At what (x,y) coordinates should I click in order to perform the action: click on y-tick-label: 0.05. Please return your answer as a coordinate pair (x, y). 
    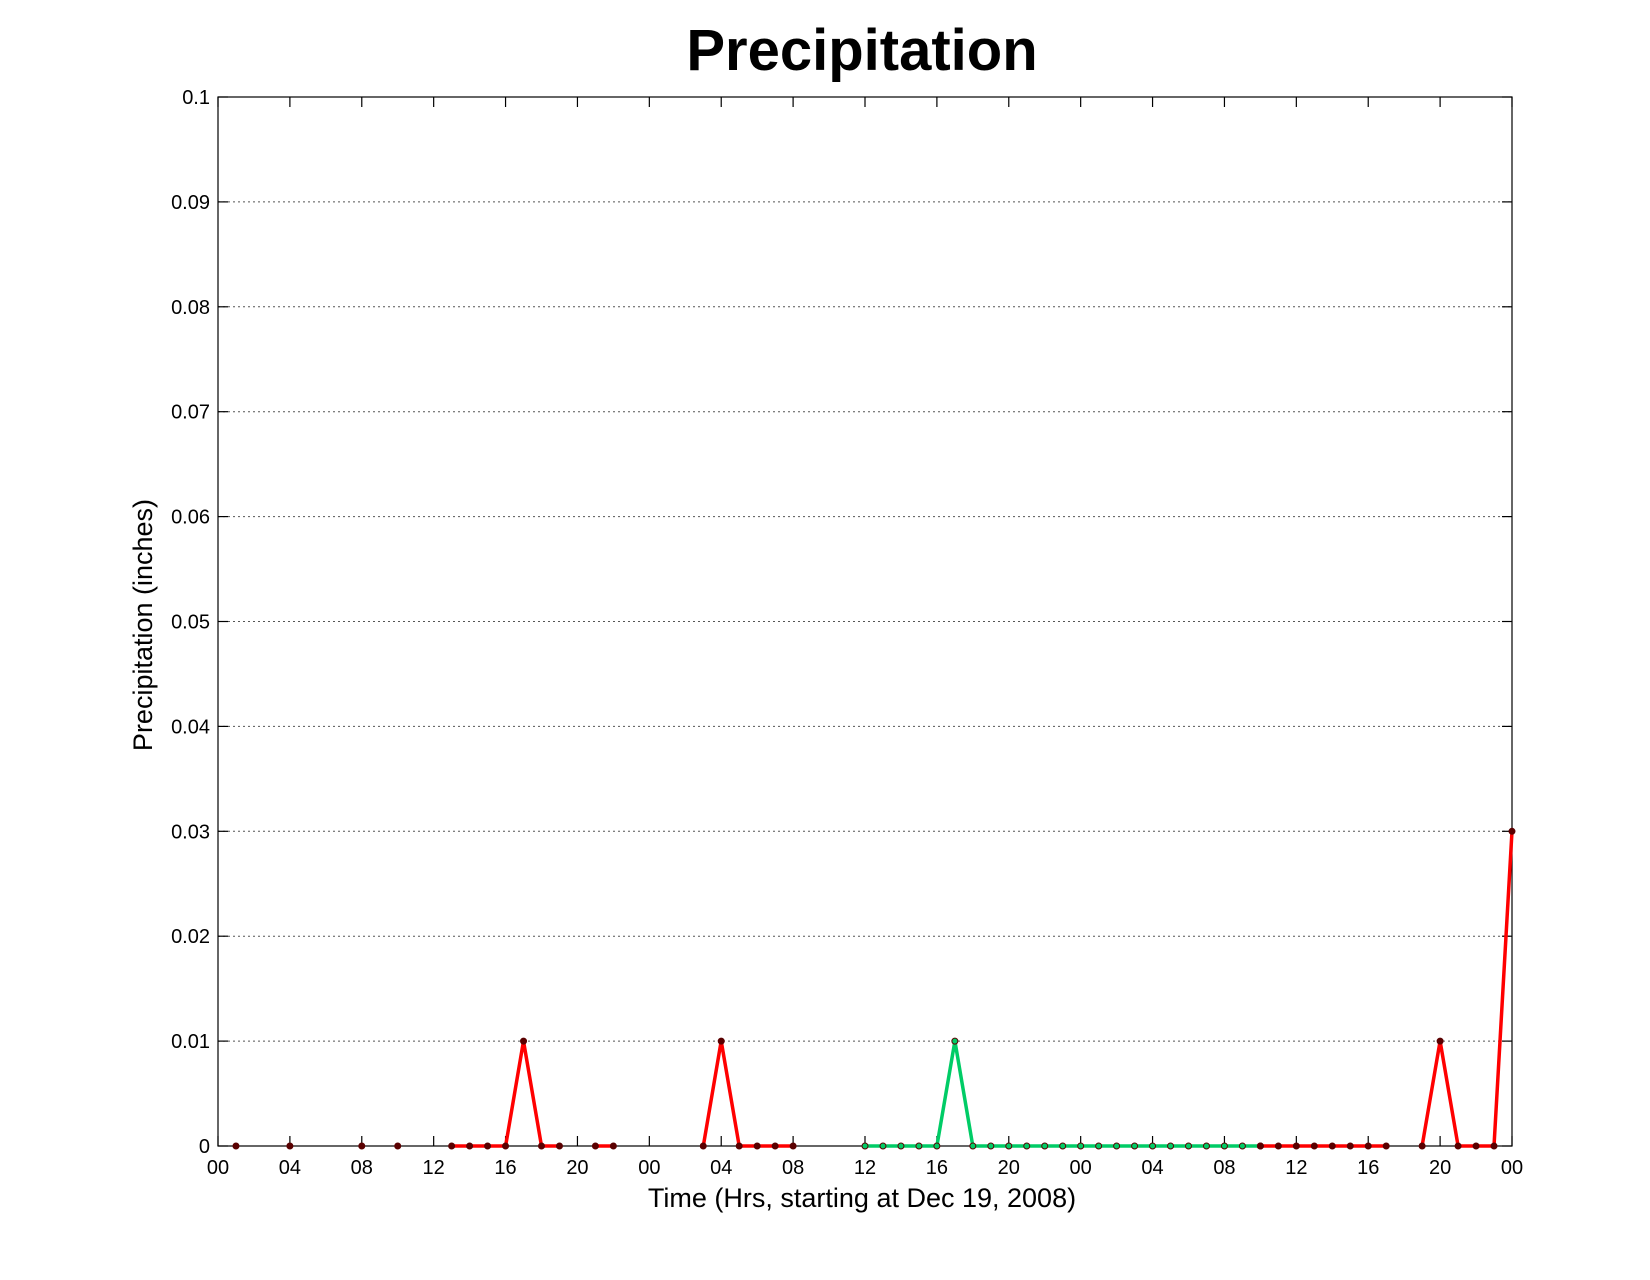
    Looking at the image, I should click on (190, 623).